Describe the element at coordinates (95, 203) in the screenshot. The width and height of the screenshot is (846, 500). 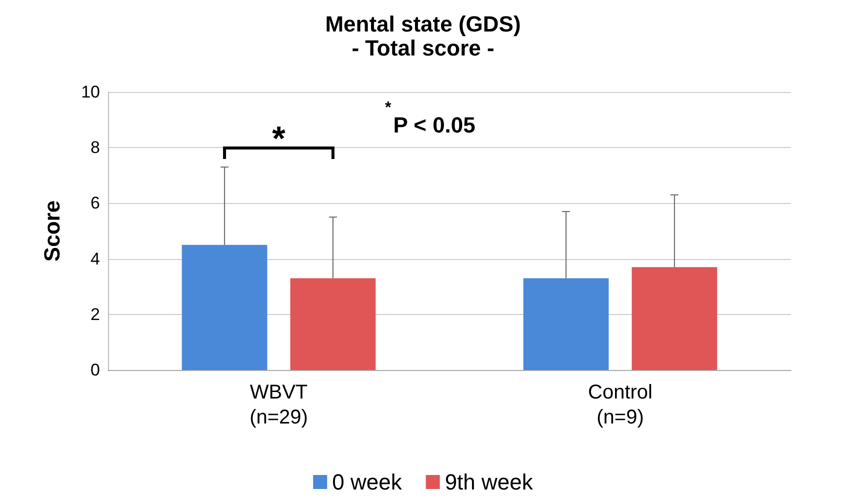
I see `y-tick-label: 6` at that location.